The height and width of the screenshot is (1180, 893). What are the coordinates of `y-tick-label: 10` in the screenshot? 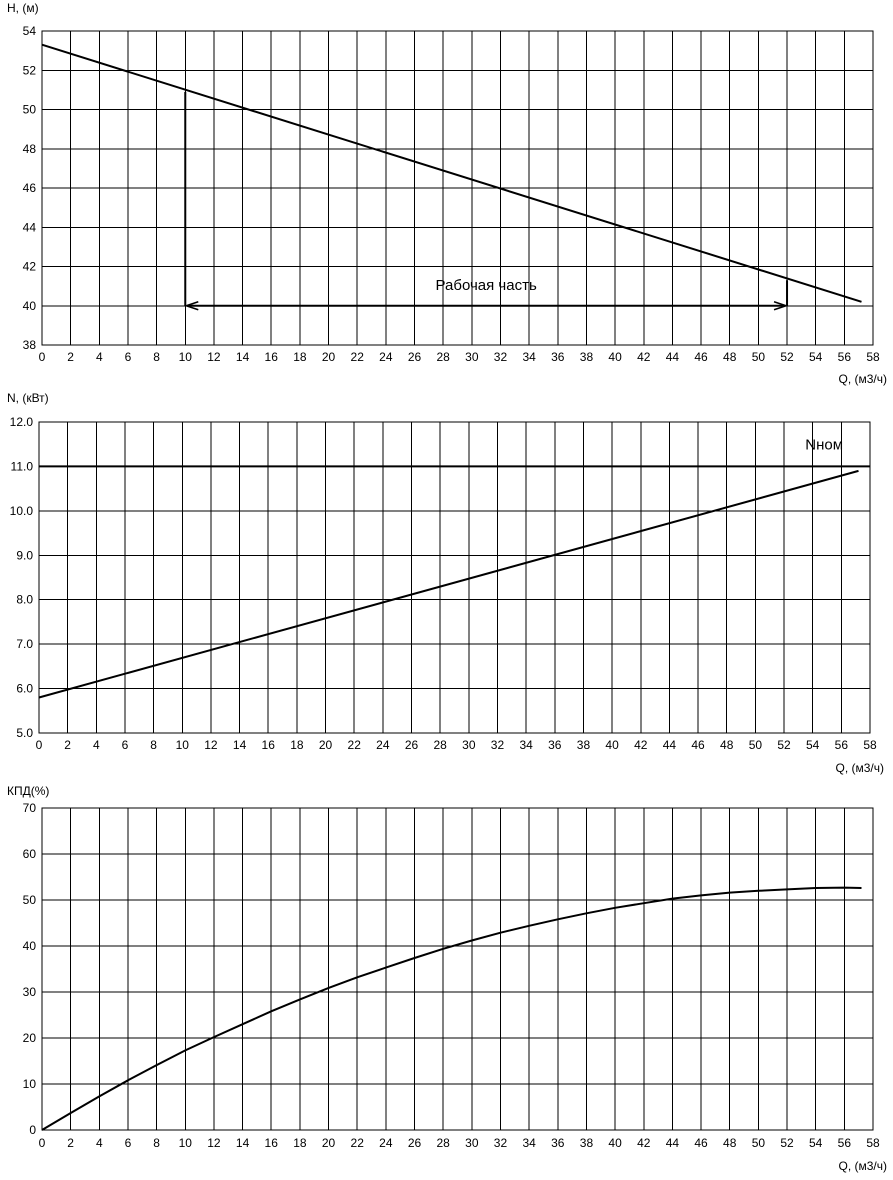 It's located at (30, 1084).